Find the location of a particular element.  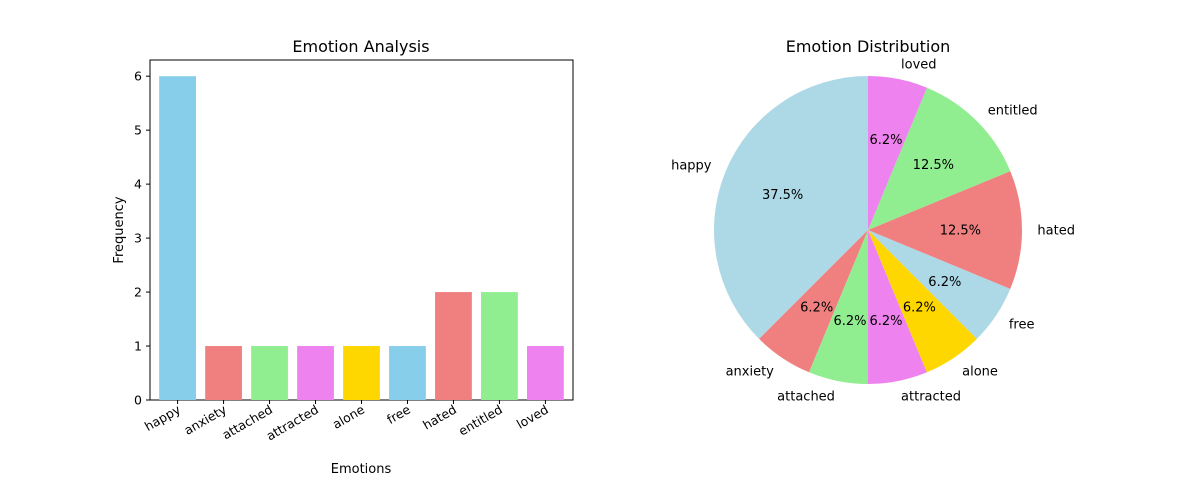

pie-slice-attached is located at coordinates (838, 307).